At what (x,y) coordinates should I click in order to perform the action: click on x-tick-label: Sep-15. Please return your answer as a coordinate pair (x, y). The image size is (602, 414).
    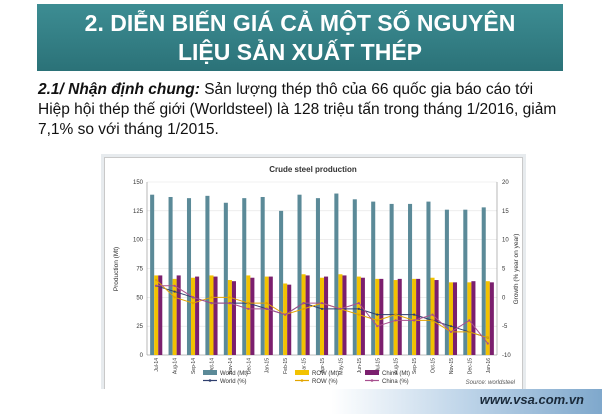
    Looking at the image, I should click on (415, 366).